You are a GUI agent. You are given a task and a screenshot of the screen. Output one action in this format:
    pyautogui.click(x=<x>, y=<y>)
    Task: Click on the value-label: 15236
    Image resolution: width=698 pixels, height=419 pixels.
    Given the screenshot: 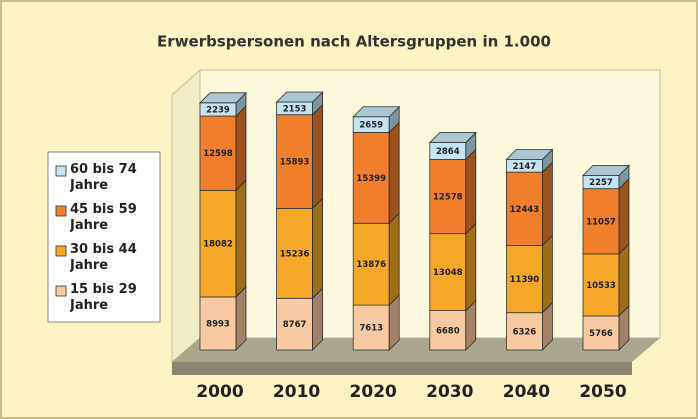 What is the action you would take?
    pyautogui.click(x=295, y=254)
    